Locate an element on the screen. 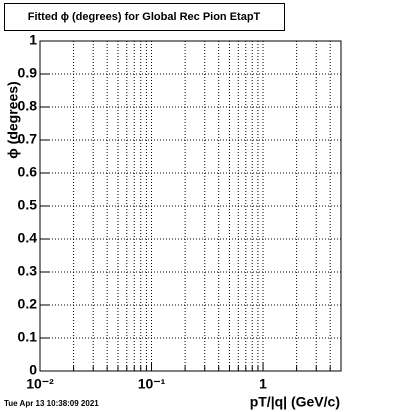 The width and height of the screenshot is (400, 412). y-tick-label: 0.8 is located at coordinates (28, 106).